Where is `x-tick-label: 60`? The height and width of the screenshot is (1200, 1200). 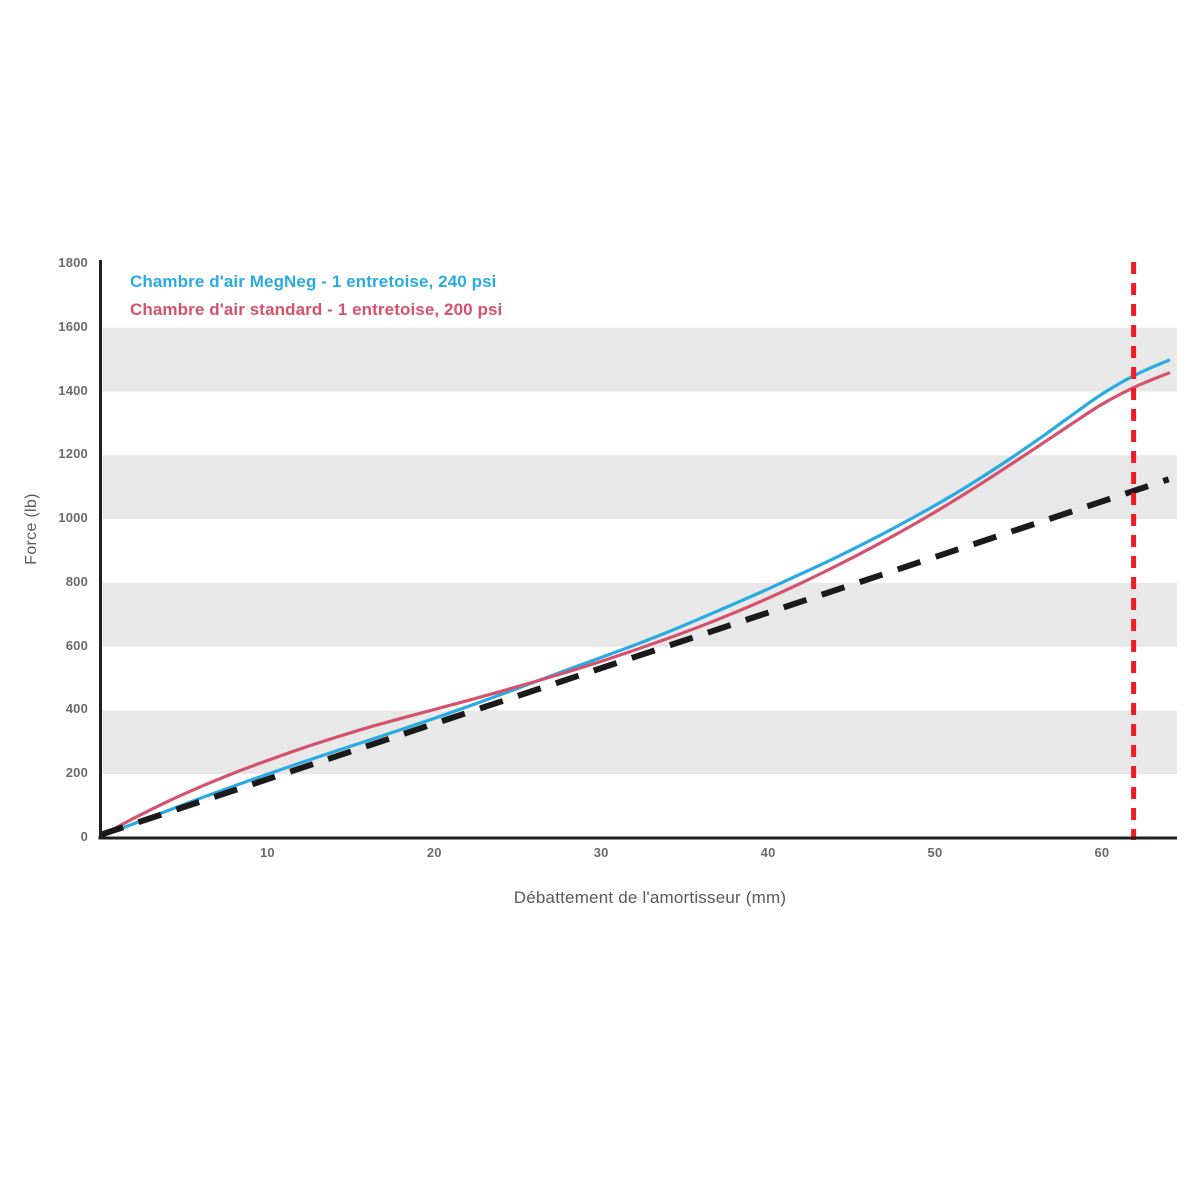
x-tick-label: 60 is located at coordinates (1102, 852).